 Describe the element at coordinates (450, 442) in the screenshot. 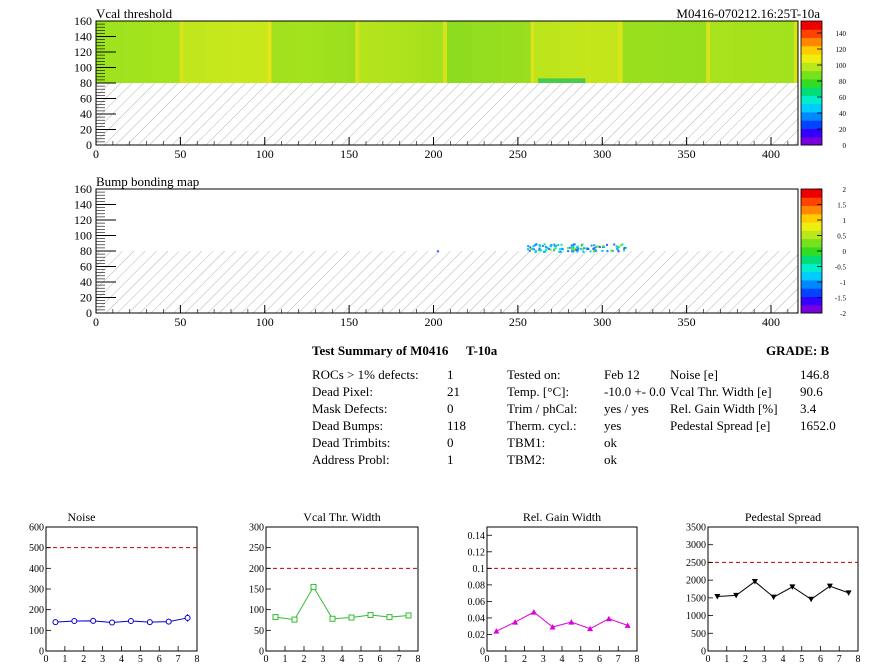

I see `summary-value: 0` at that location.